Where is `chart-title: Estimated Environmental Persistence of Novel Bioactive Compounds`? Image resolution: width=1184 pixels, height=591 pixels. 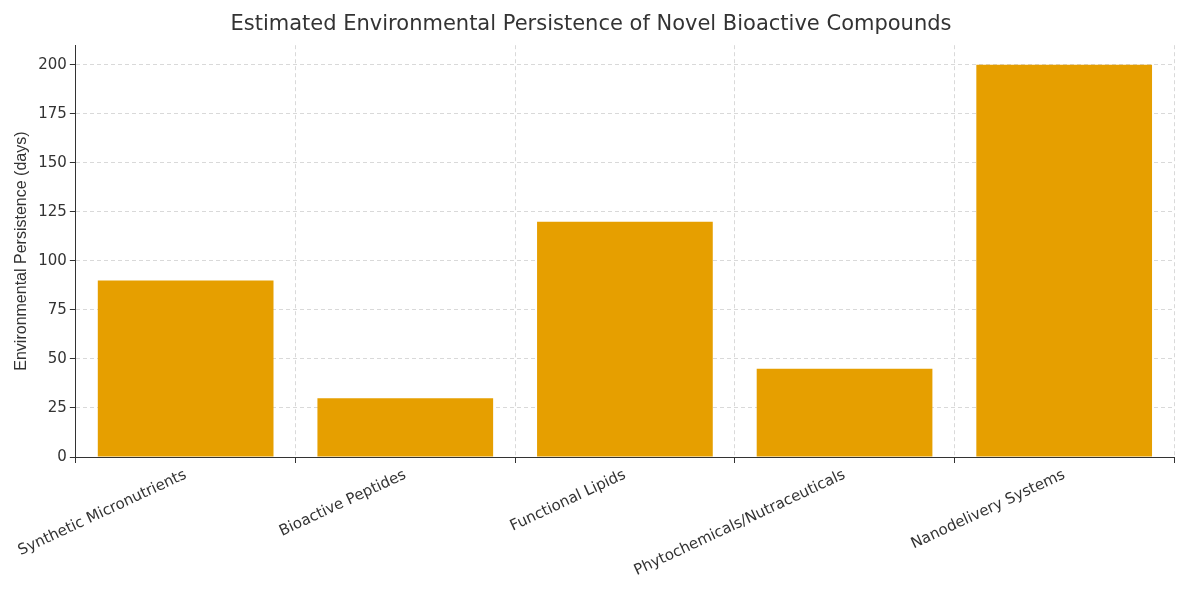
chart-title: Estimated Environmental Persistence of Novel Bioactive Compounds is located at coordinates (591, 23).